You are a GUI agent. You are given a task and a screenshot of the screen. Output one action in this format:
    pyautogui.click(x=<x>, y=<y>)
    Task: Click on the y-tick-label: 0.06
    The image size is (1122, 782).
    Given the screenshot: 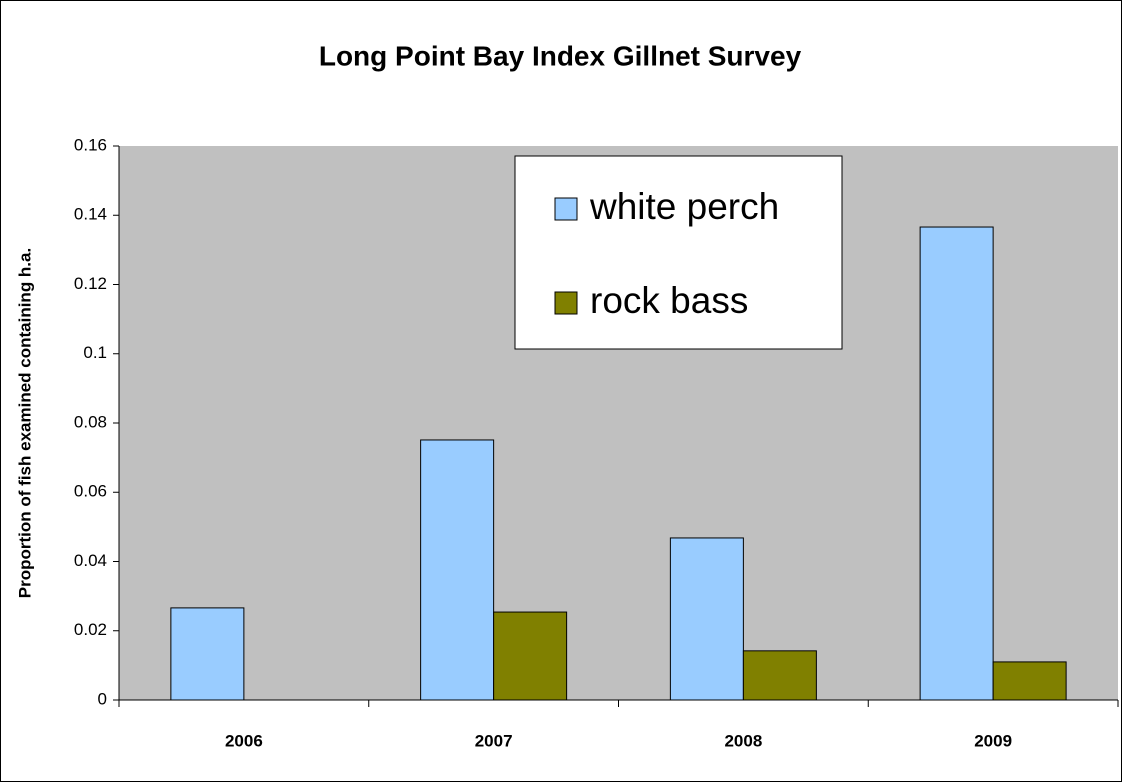 What is the action you would take?
    pyautogui.click(x=90, y=491)
    